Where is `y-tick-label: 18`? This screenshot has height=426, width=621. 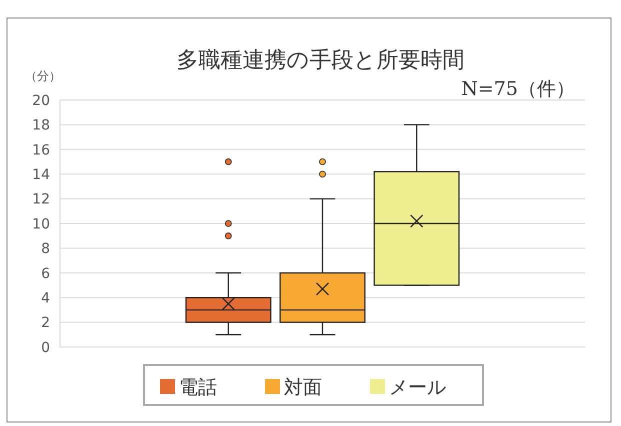
y-tick-label: 18 is located at coordinates (41, 126).